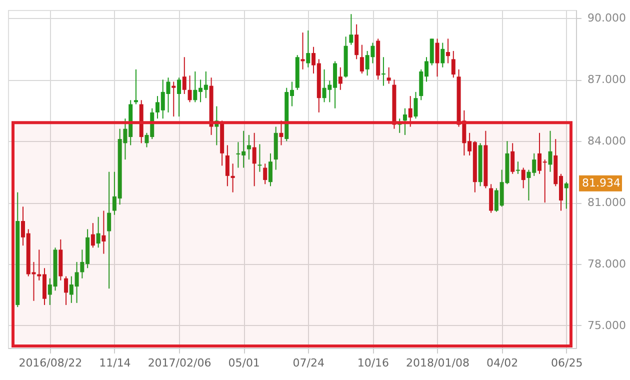  I want to click on y-tick-label: 90.000, so click(607, 18).